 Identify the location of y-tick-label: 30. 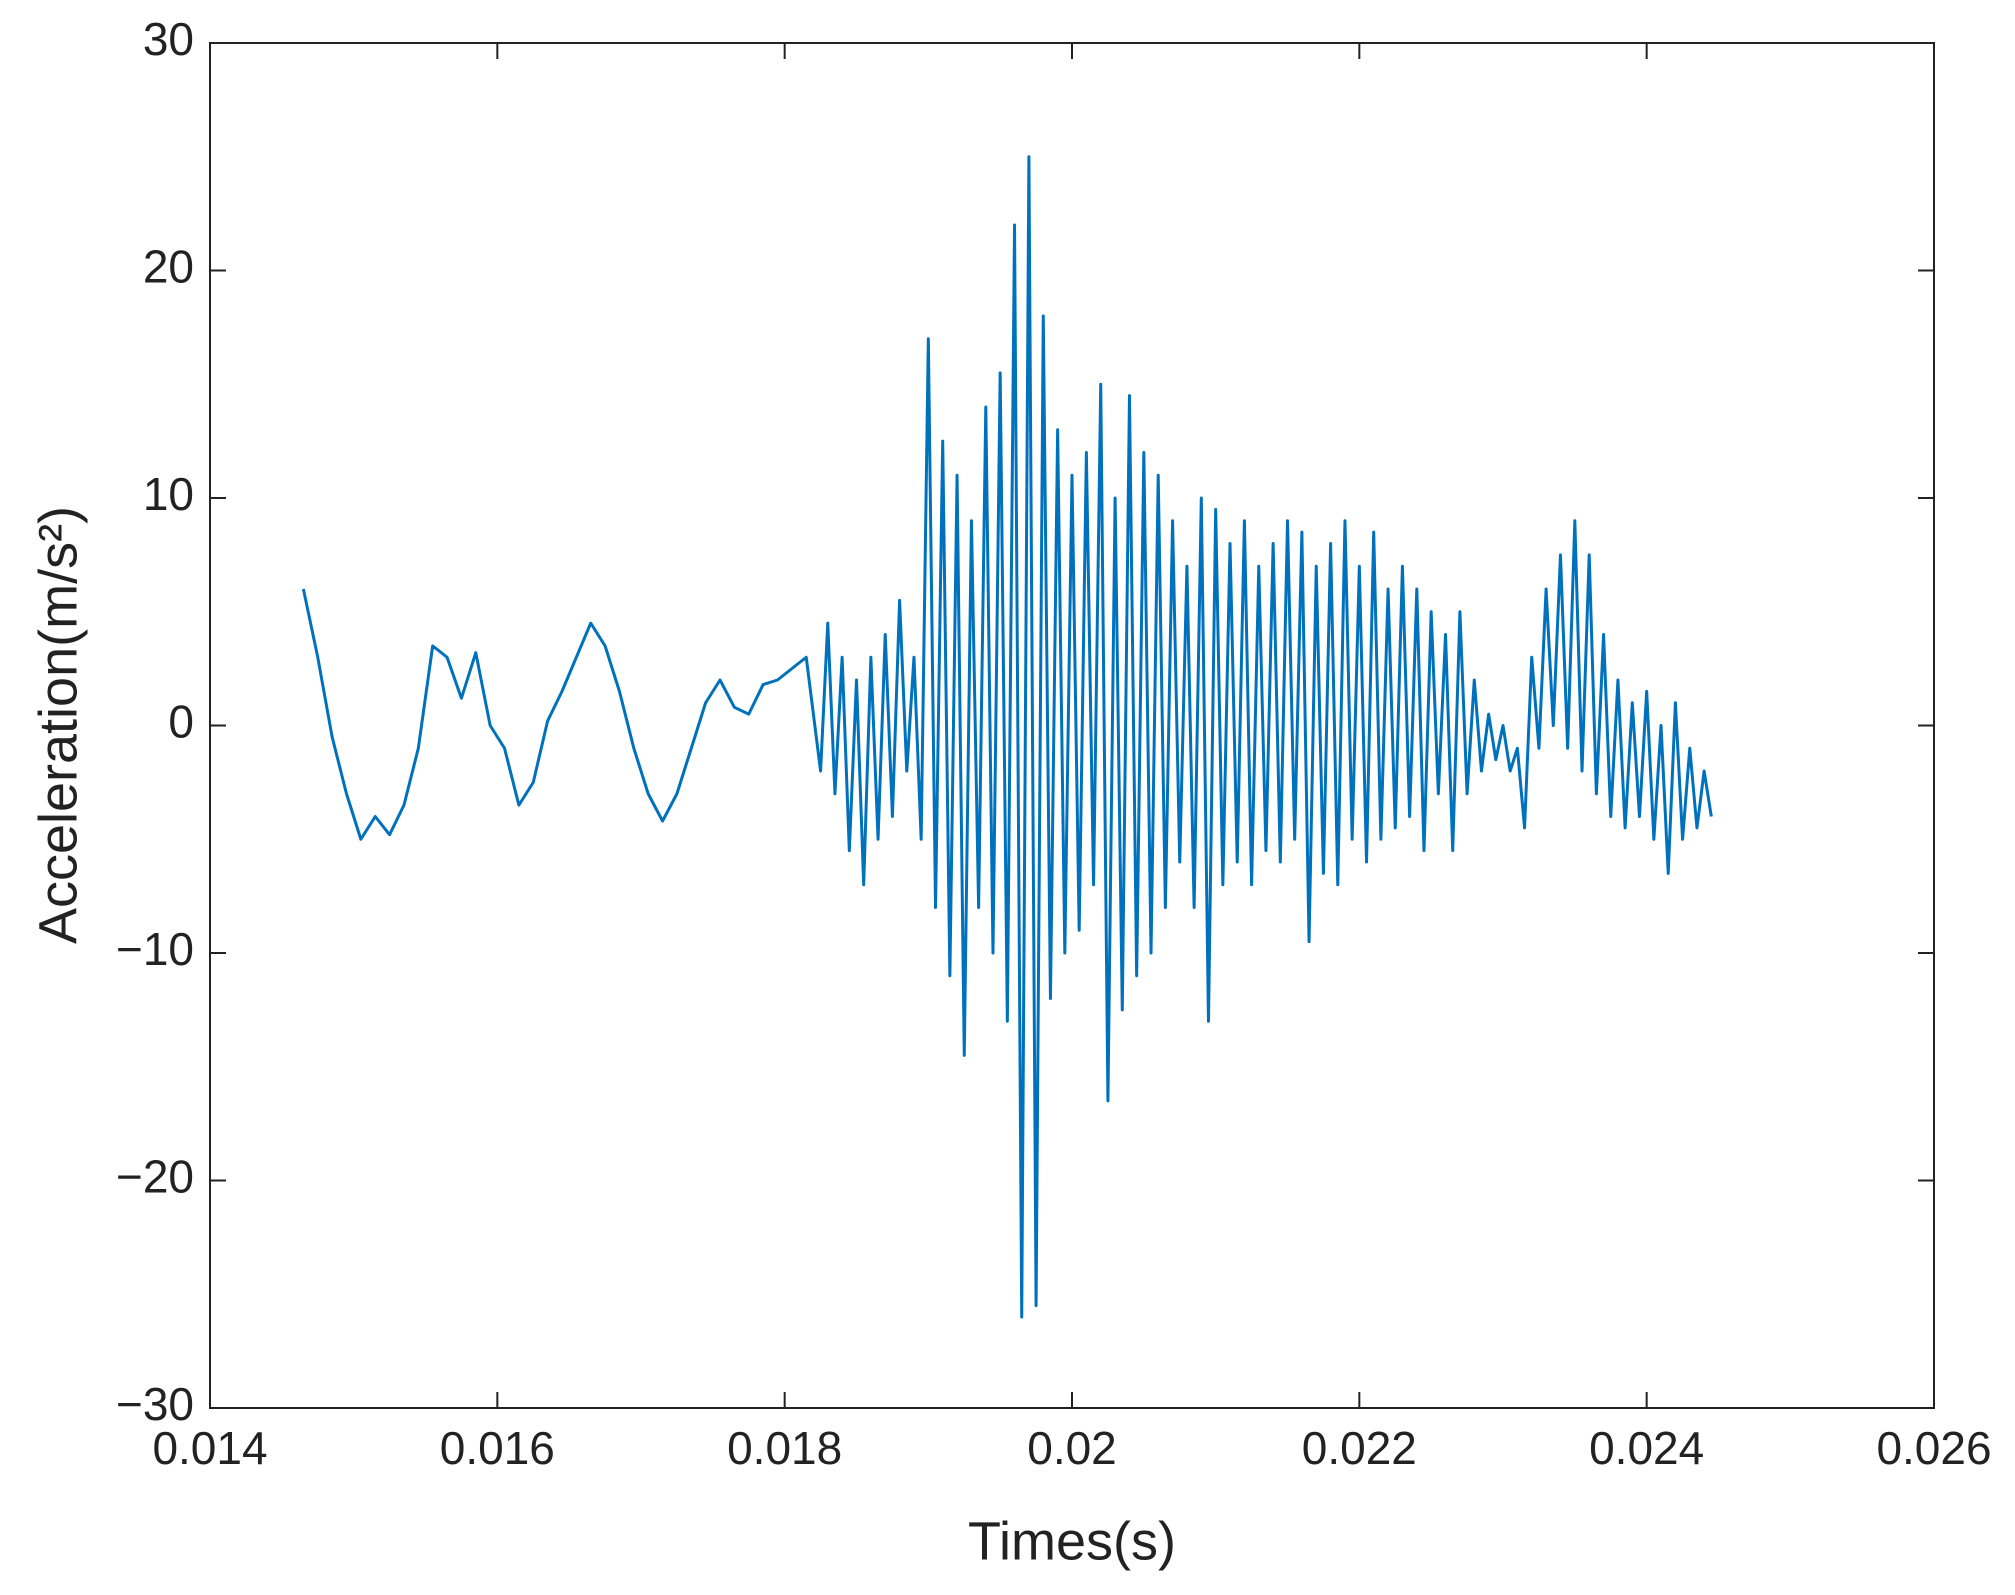
(168, 39).